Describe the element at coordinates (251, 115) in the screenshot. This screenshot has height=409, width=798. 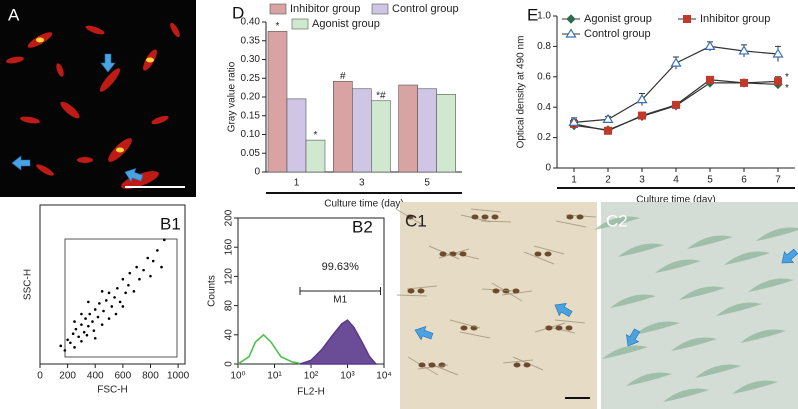
I see `y-tick-label: 0.15` at that location.